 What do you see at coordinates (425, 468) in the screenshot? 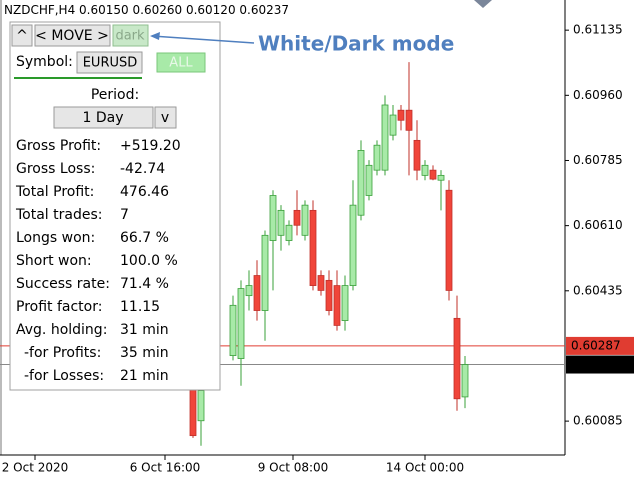
I see `x-tick-label: 14 Oct 00:00` at bounding box center [425, 468].